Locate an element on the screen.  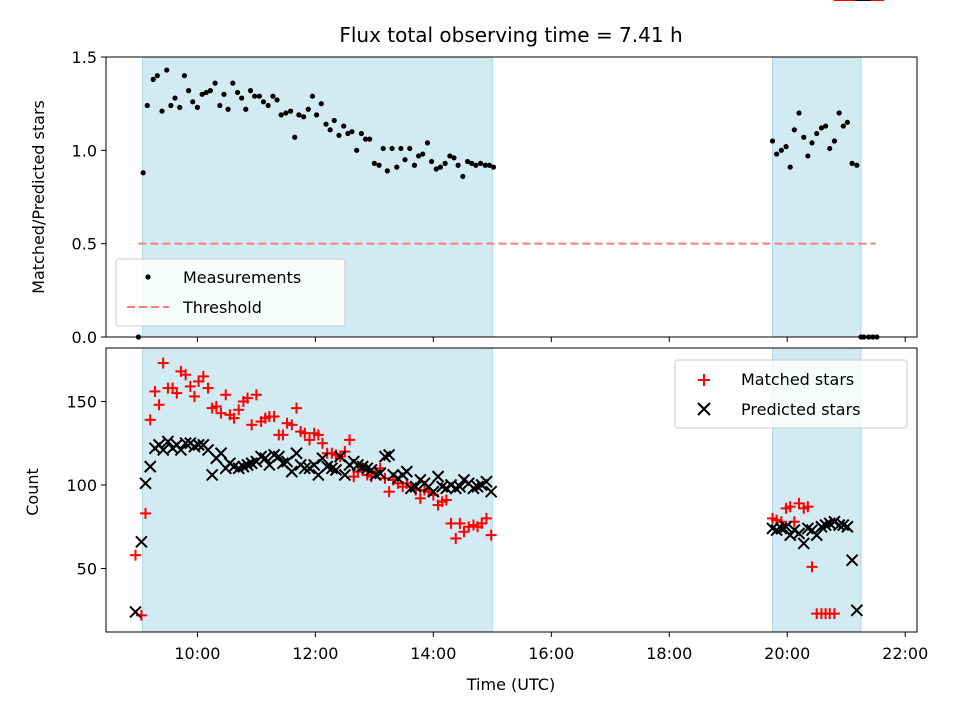
top-ytick-label: 0.0 is located at coordinates (84, 337).